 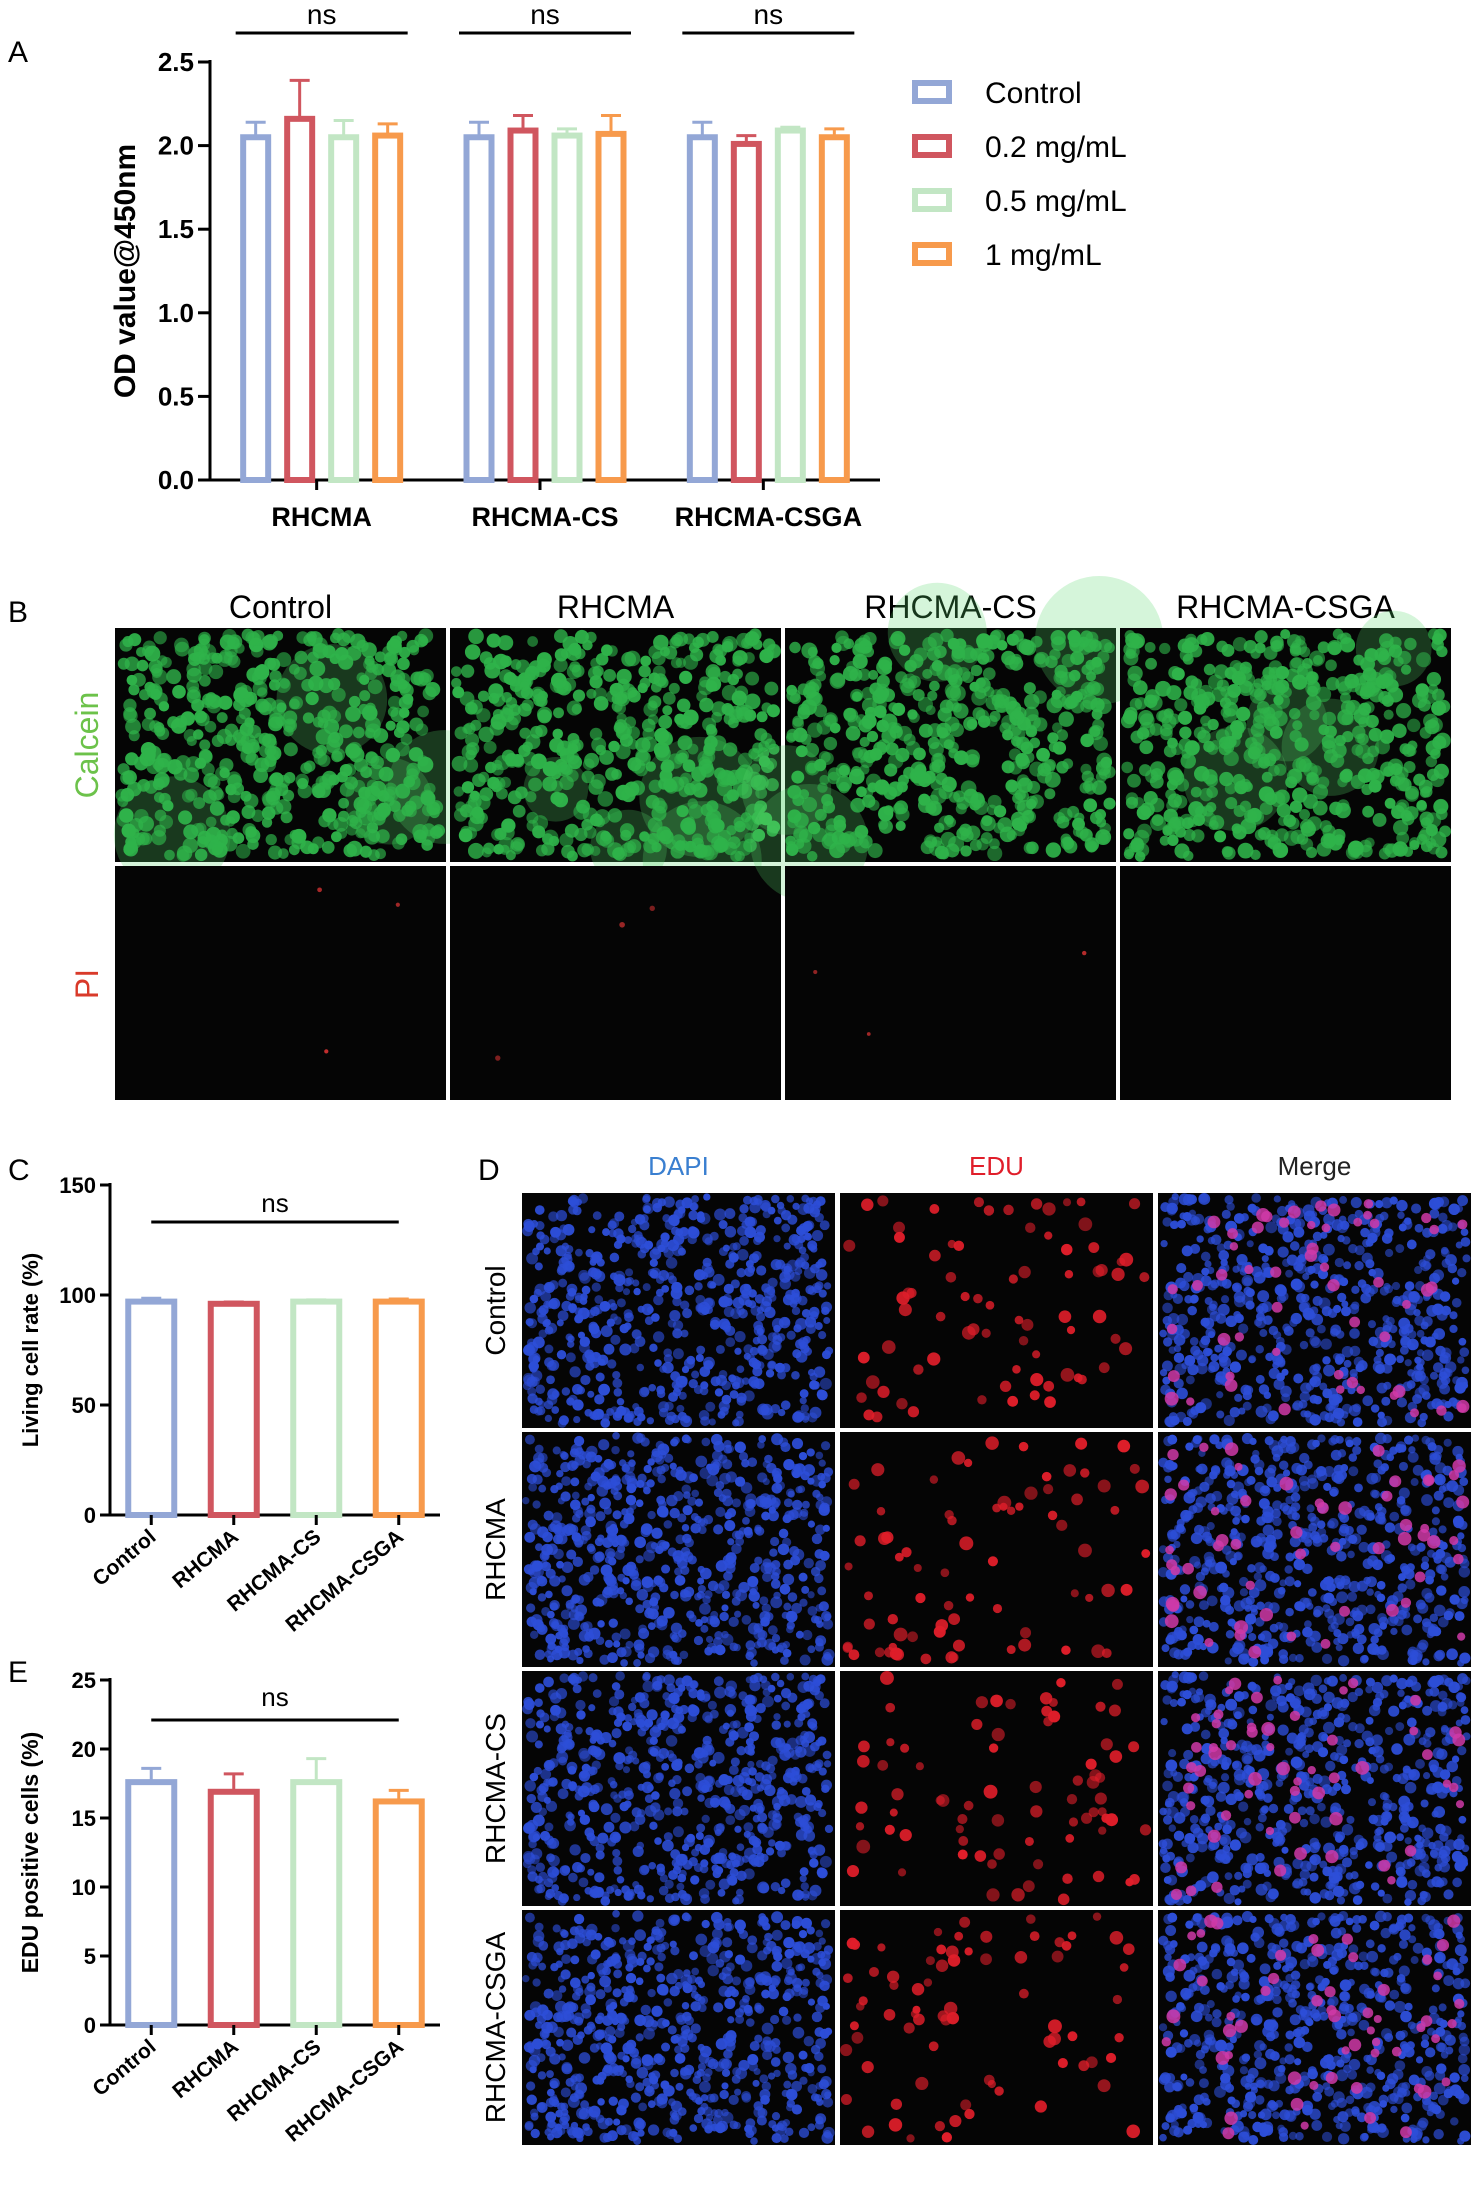 I want to click on y-tick-label: 20, so click(x=84, y=1749).